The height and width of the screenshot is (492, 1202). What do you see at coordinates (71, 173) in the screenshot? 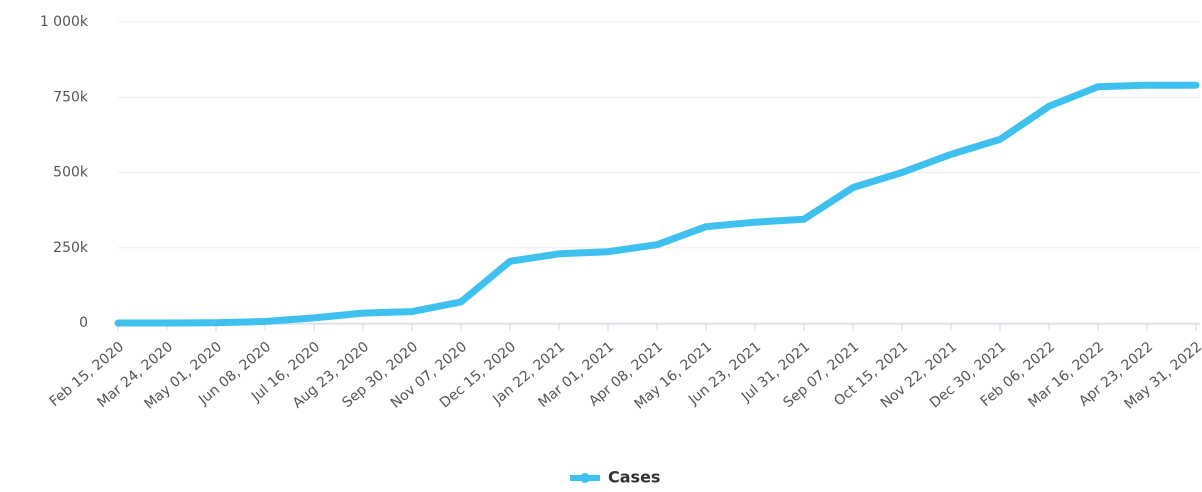
I see `y-tick-label: 500k` at bounding box center [71, 173].